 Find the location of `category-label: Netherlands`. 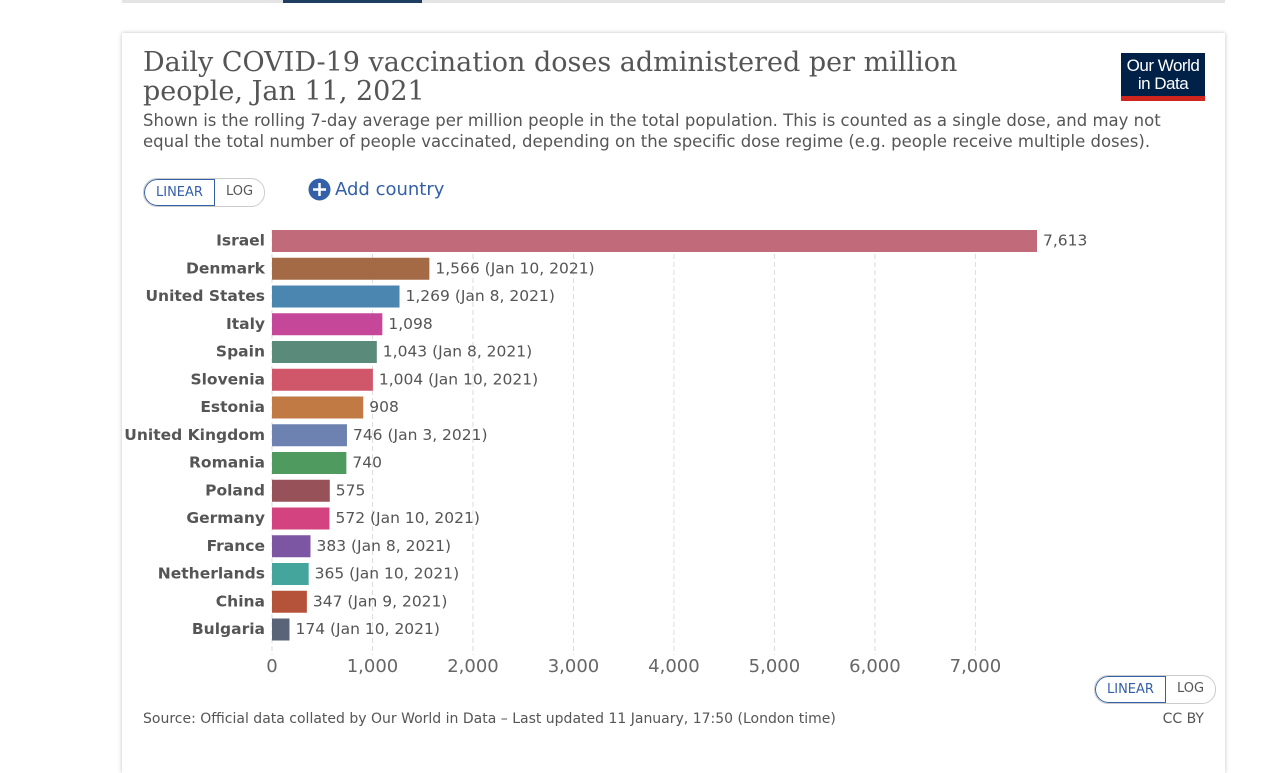

category-label: Netherlands is located at coordinates (211, 574).